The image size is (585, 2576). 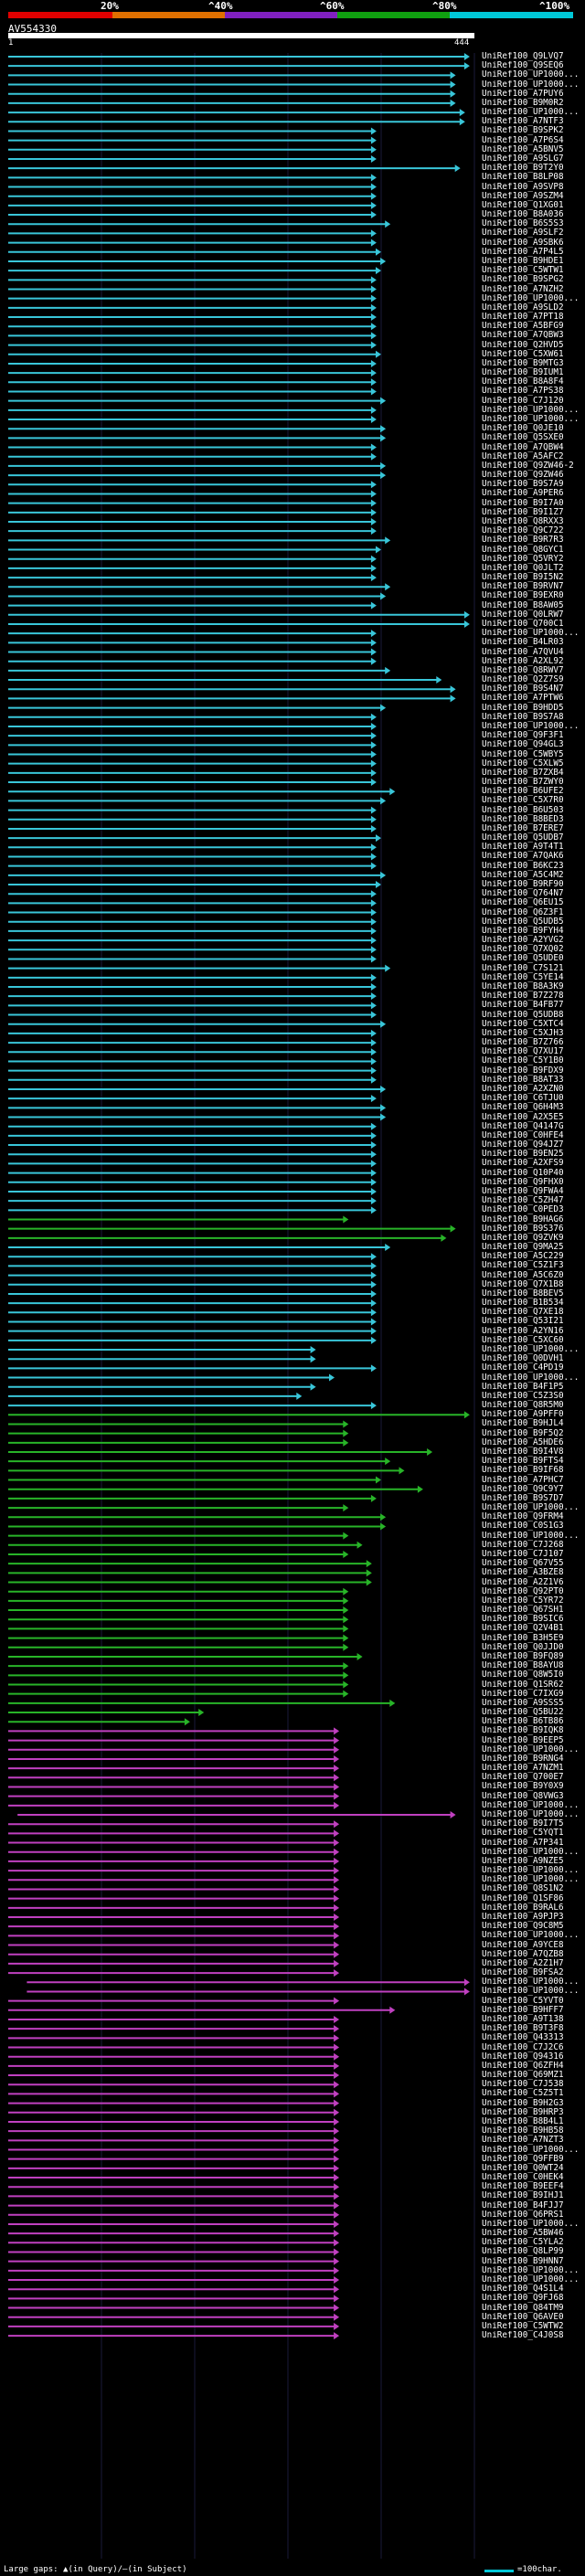 What do you see at coordinates (523, 1452) in the screenshot?
I see `hit-label: UniRef100_B9I4V8` at bounding box center [523, 1452].